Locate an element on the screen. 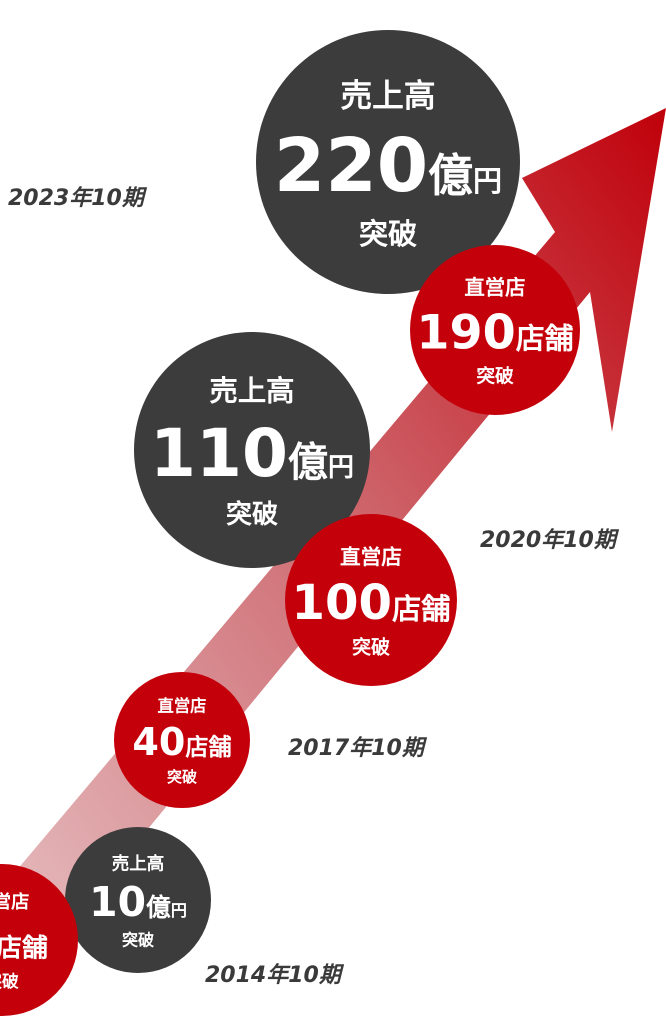 The image size is (666, 1030). circle-main: 110億円 is located at coordinates (252, 453).